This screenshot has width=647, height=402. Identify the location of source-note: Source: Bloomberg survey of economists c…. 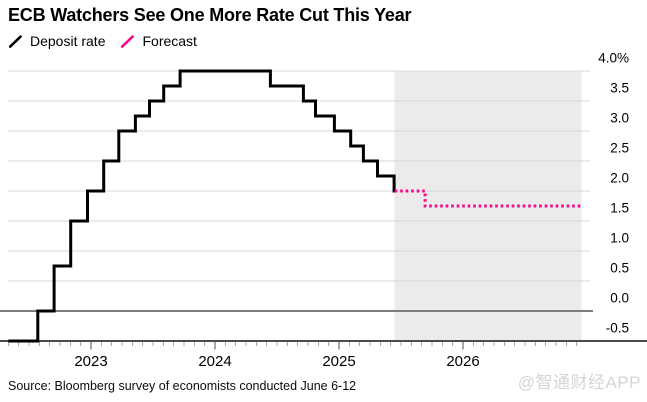
(182, 386).